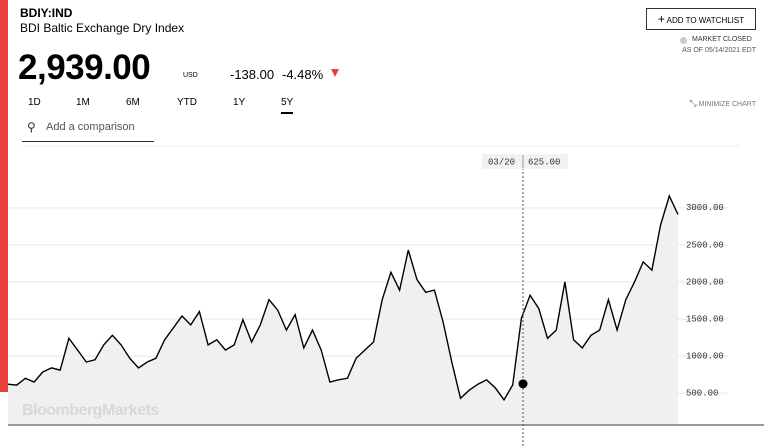  Describe the element at coordinates (303, 74) in the screenshot. I see `change-percent: -4.48%` at that location.